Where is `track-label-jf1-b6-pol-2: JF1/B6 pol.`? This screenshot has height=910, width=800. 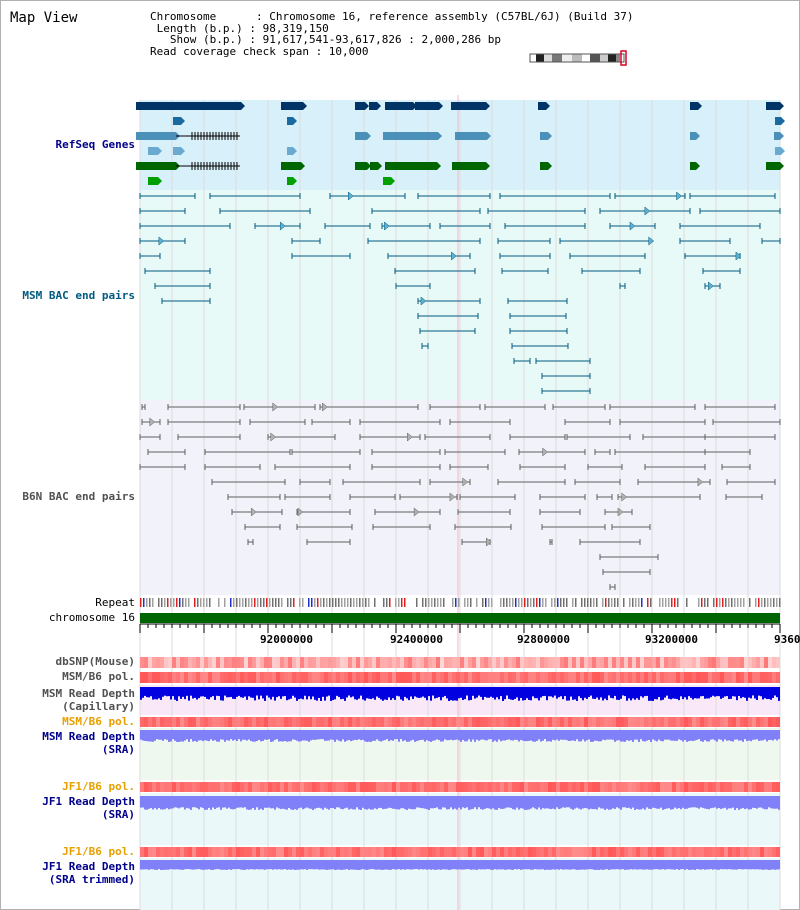
track-label-jf1-b6-pol-2: JF1/B6 pol. is located at coordinates (98, 851).